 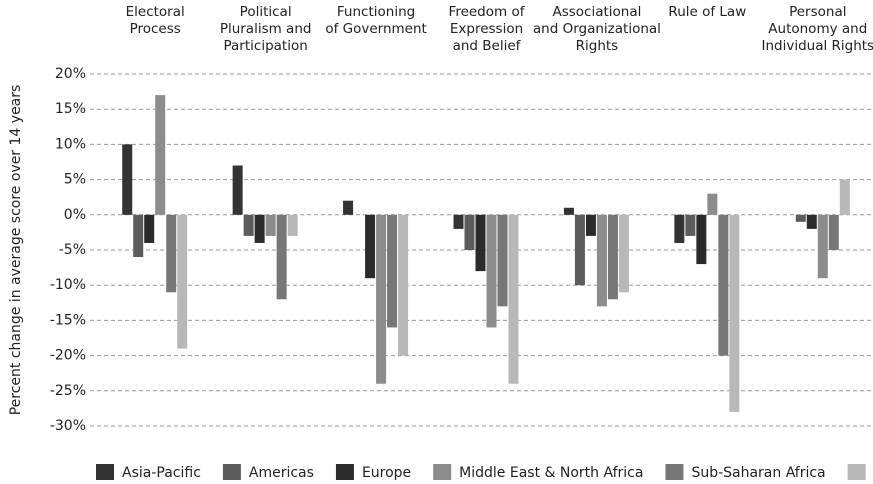 What do you see at coordinates (551, 473) in the screenshot?
I see `legend-label: Middle East & North Africa` at bounding box center [551, 473].